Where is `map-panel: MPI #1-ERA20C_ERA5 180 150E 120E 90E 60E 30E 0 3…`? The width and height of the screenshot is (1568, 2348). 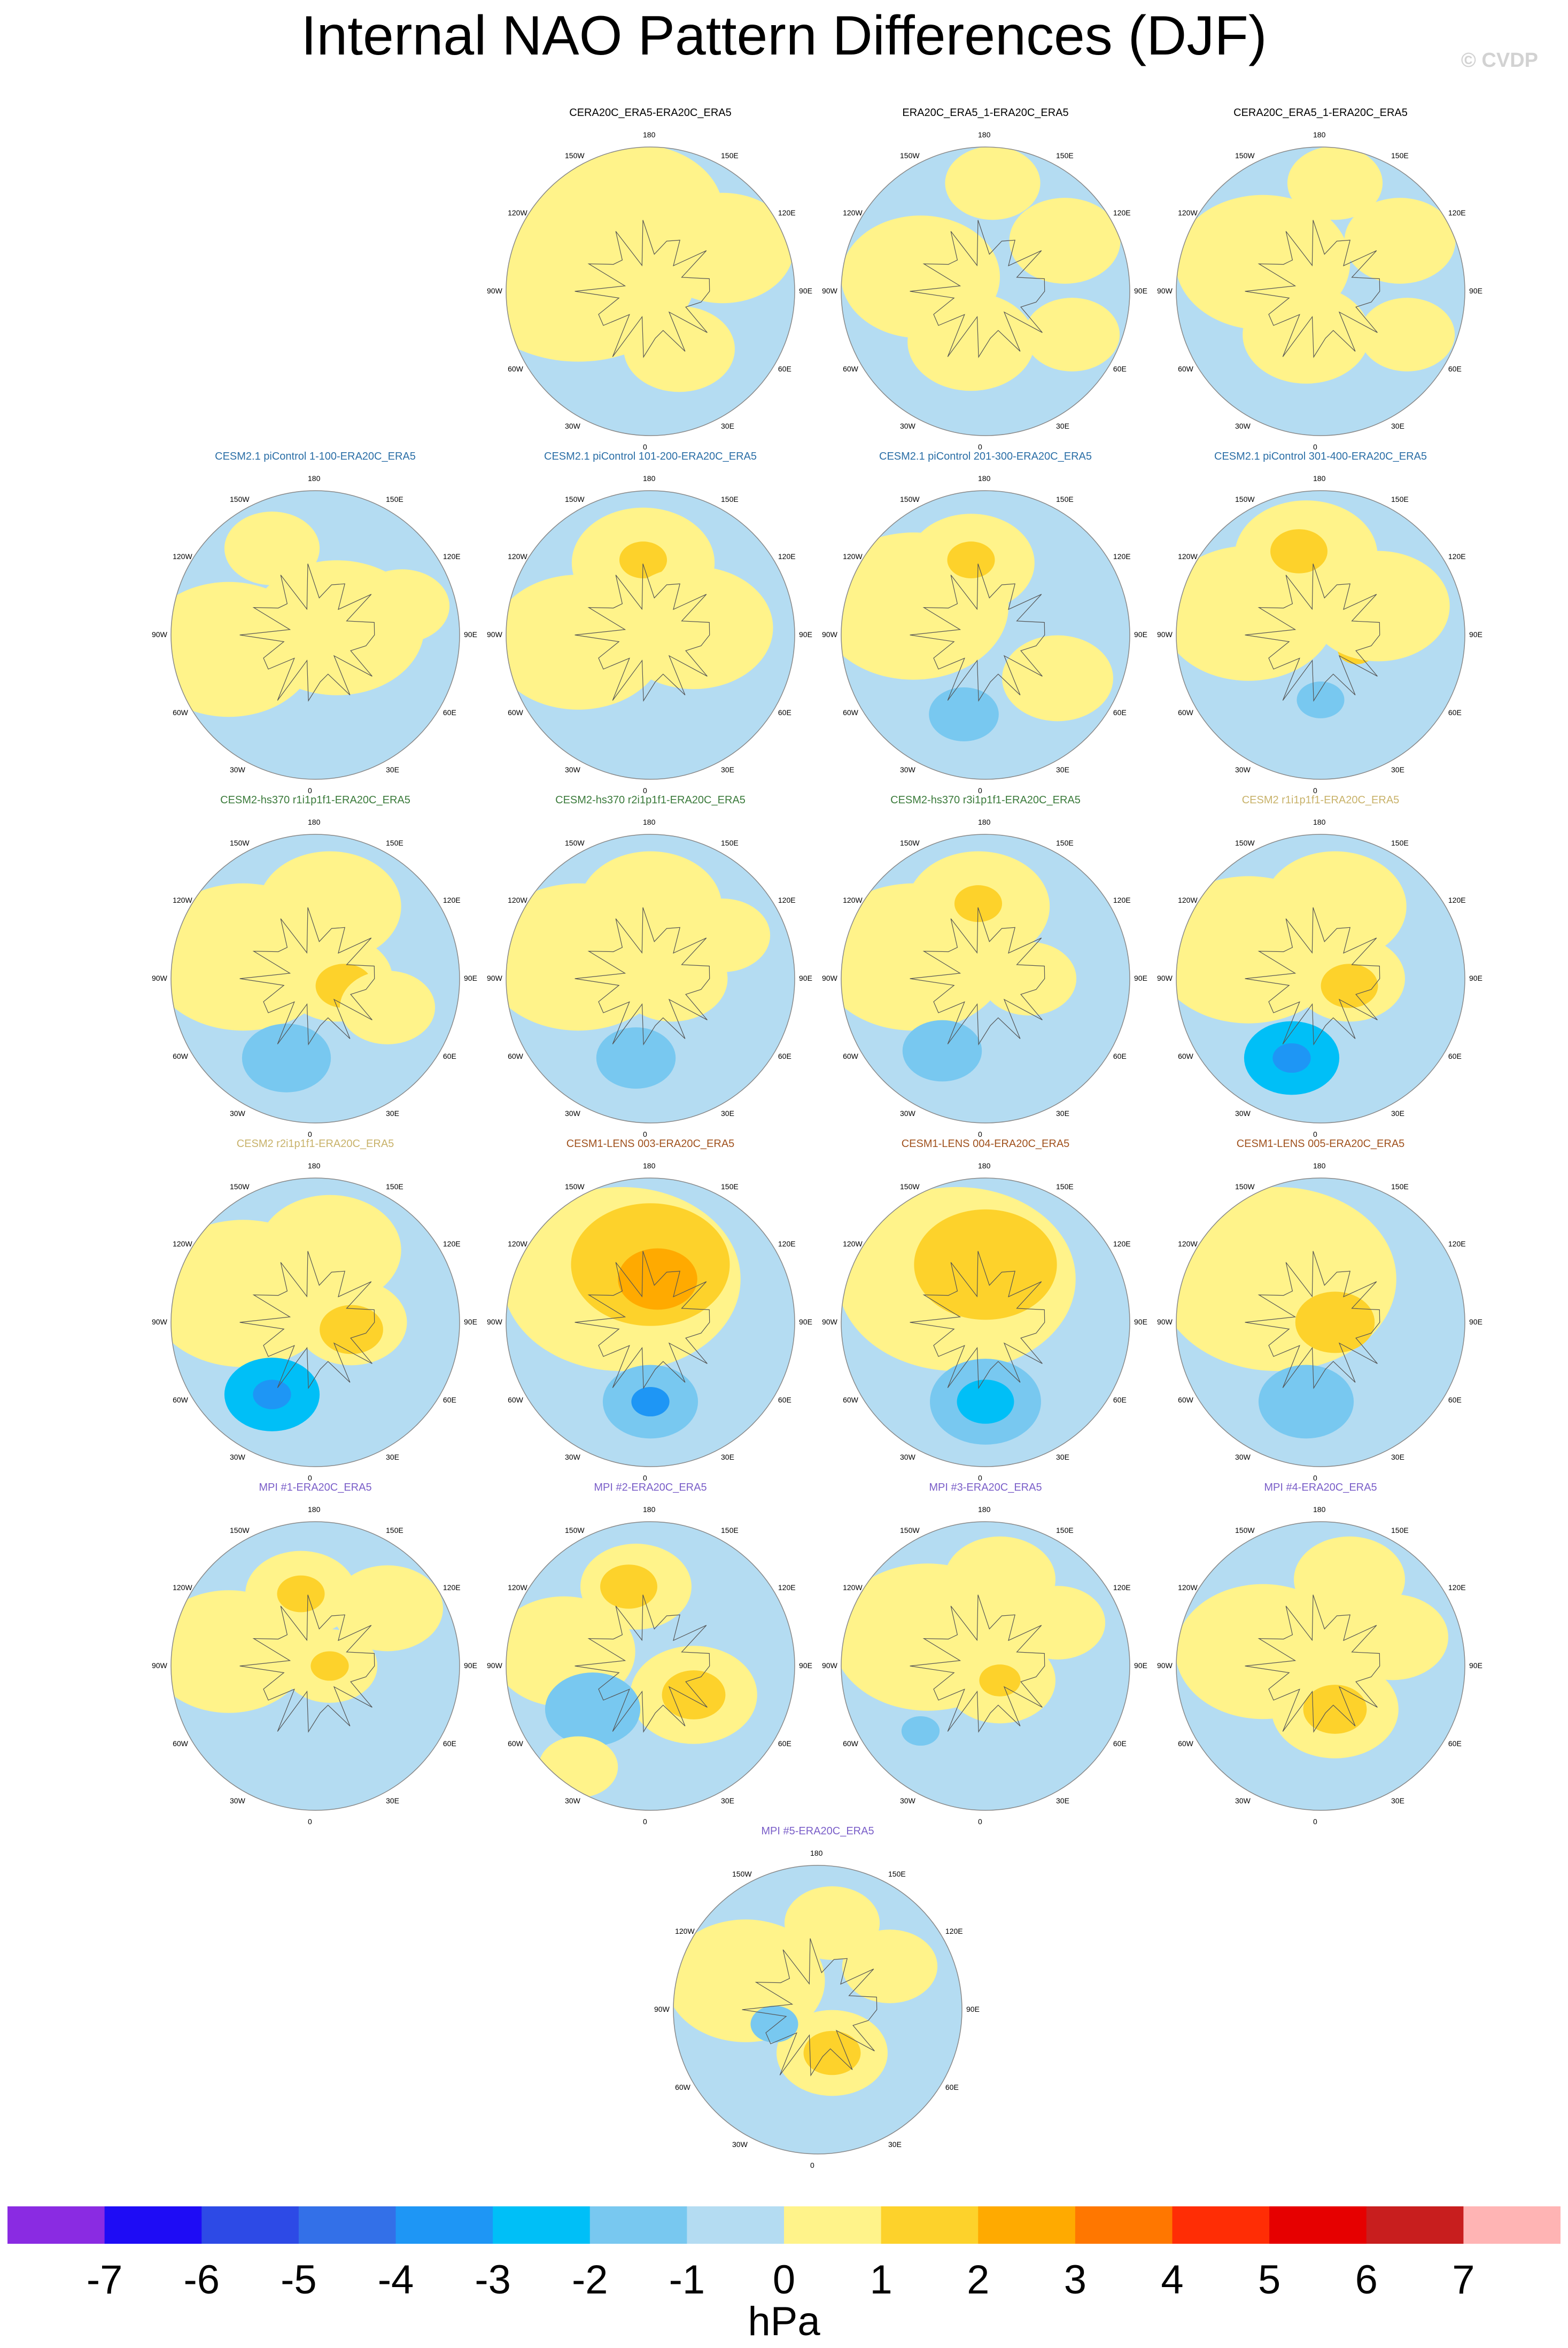
map-panel: MPI #1-ERA20C_ERA5 180 150E 120E 90E 60E 30E 0 3… is located at coordinates (315, 1654).